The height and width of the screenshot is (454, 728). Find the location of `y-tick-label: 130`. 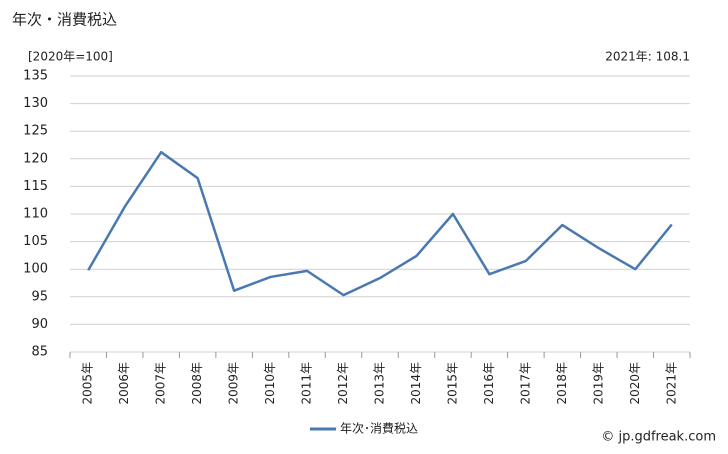

y-tick-label: 130 is located at coordinates (35, 103).